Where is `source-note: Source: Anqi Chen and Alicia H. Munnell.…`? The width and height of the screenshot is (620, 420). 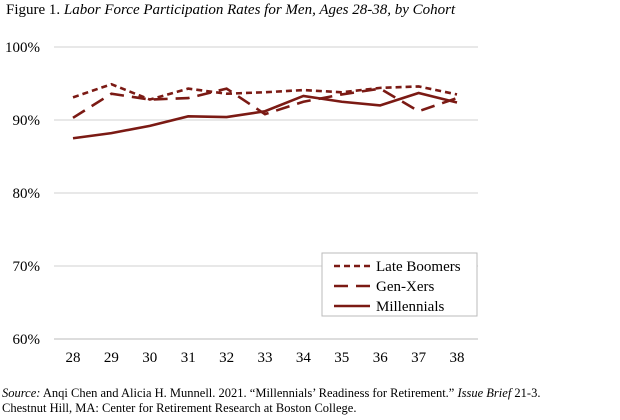
source-note: Source: Anqi Chen and Alicia H. Munnell.… is located at coordinates (271, 401).